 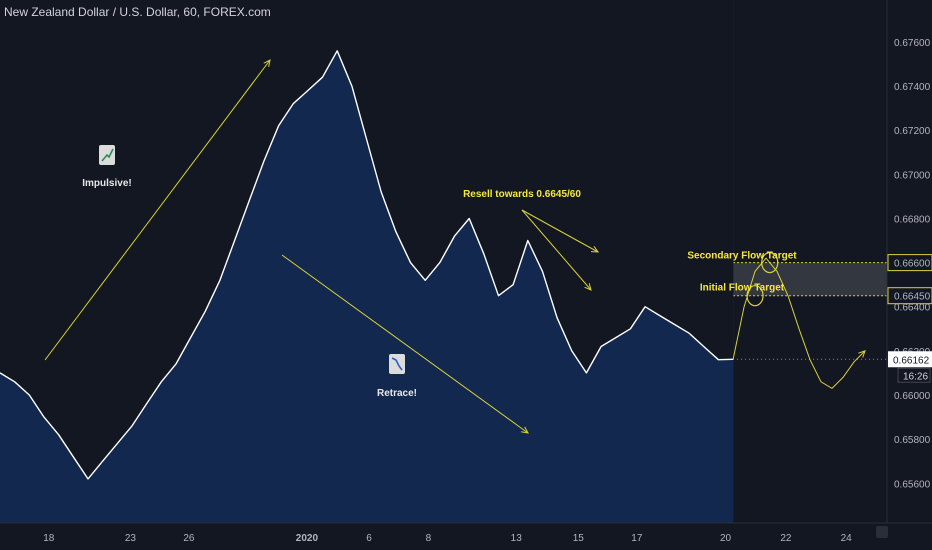 What do you see at coordinates (912, 308) in the screenshot?
I see `y-tick-label: 0.66400` at bounding box center [912, 308].